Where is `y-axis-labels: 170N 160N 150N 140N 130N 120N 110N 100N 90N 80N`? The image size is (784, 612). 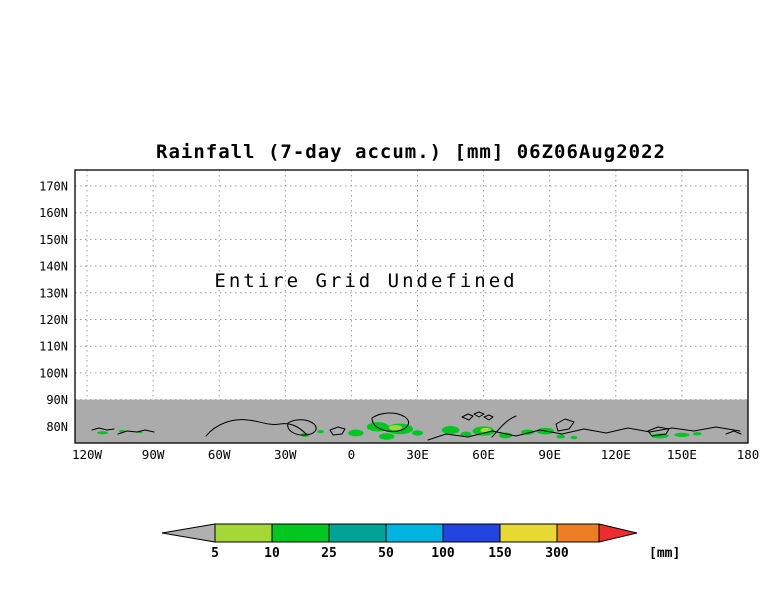 y-axis-labels: 170N 160N 150N 140N 130N 120N 110N 100N 90N 80N is located at coordinates (53, 307).